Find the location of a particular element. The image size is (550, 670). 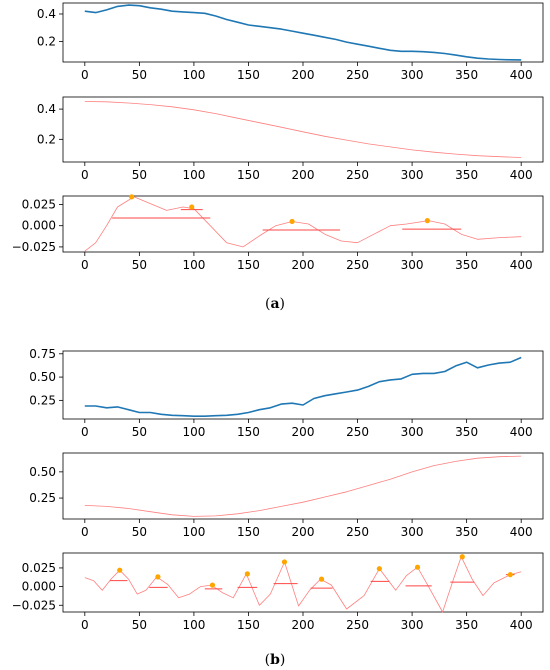

chart-b-raw-signal: 0 50 100 150 200 250 300 350 400 0.25 0.50 0.75 is located at coordinates (286, 393).